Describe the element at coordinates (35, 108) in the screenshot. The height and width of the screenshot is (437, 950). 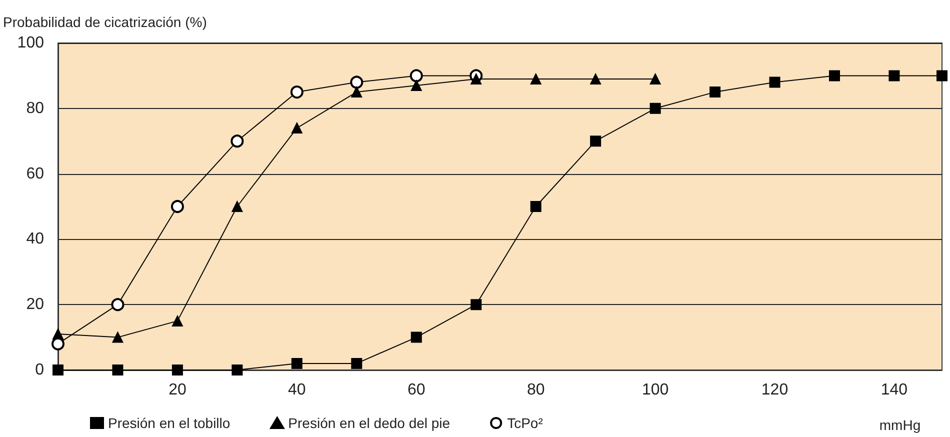
I see `y-tick-label: 80` at that location.